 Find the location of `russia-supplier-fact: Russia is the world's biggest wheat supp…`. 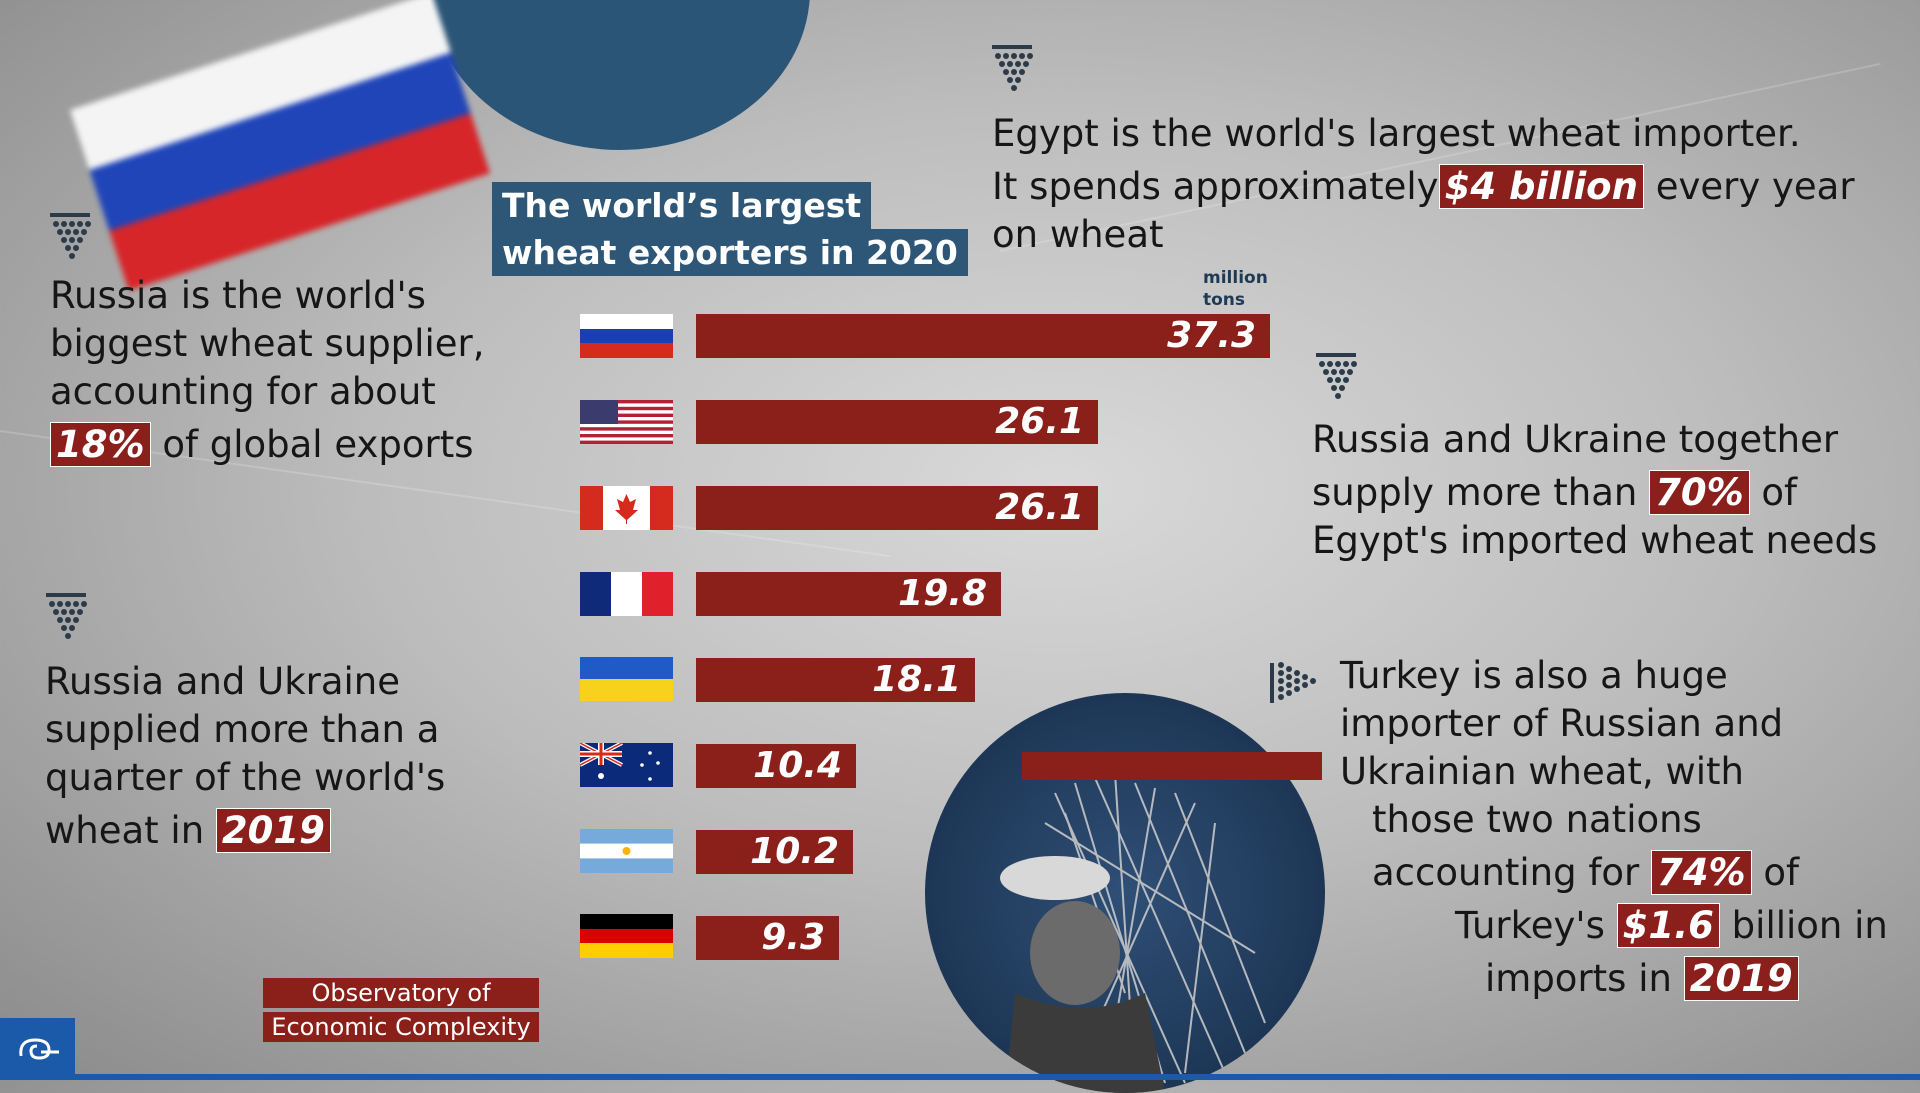

russia-supplier-fact: Russia is the world's biggest wheat supp… is located at coordinates (267, 370).